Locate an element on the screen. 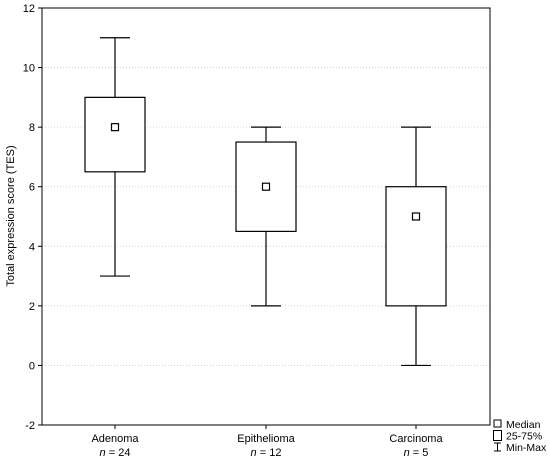 The height and width of the screenshot is (465, 550). sample-size-label: n = 24 is located at coordinates (115, 453).